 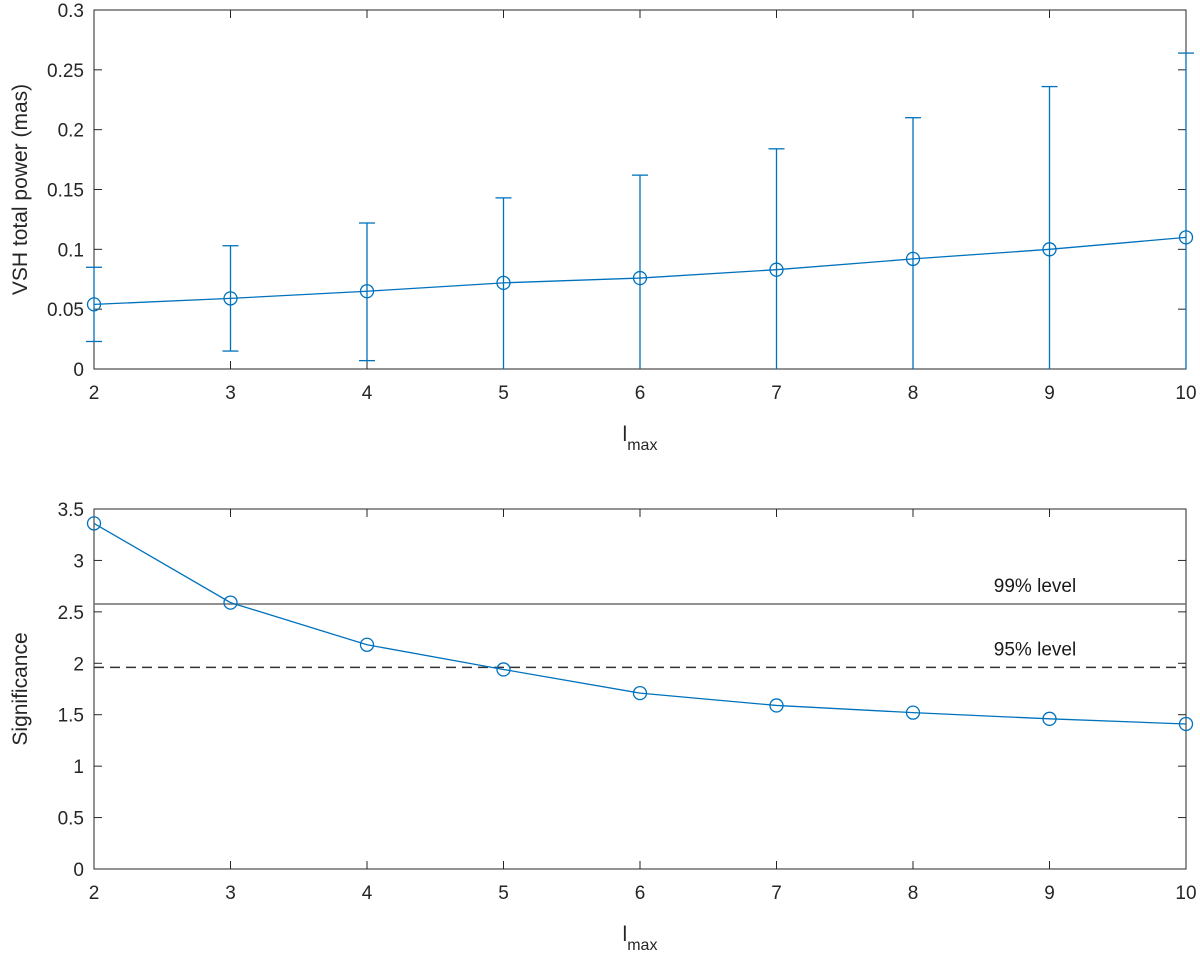 What do you see at coordinates (1185, 393) in the screenshot?
I see `power-x-tick-label: 10` at bounding box center [1185, 393].